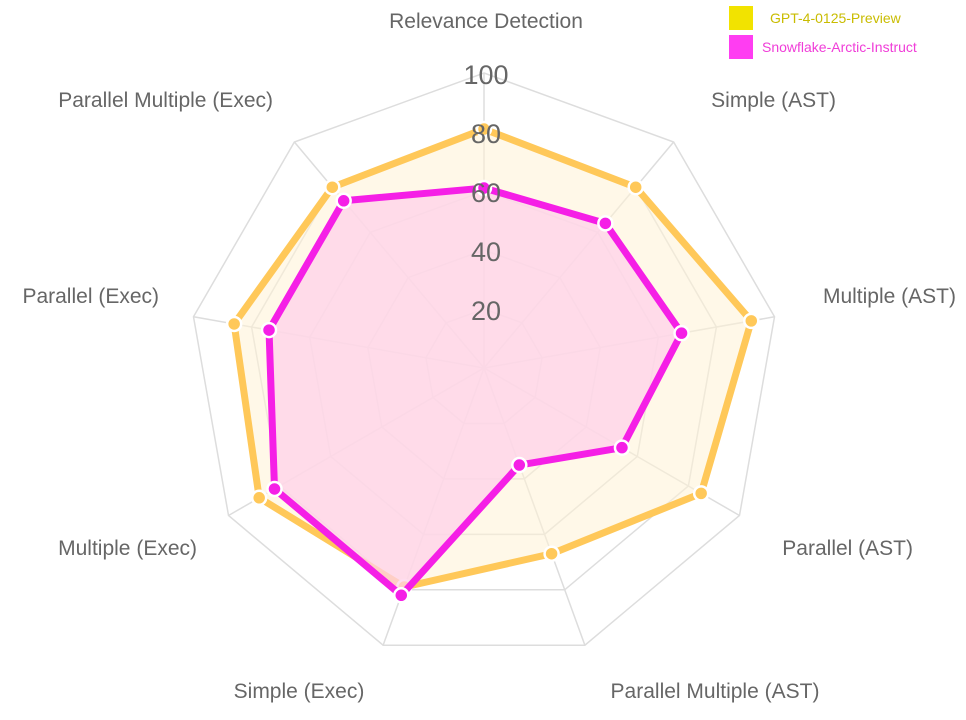 This screenshot has height=720, width=966. I want to click on axis-label: Parallel Multiple (Exec), so click(165, 100).